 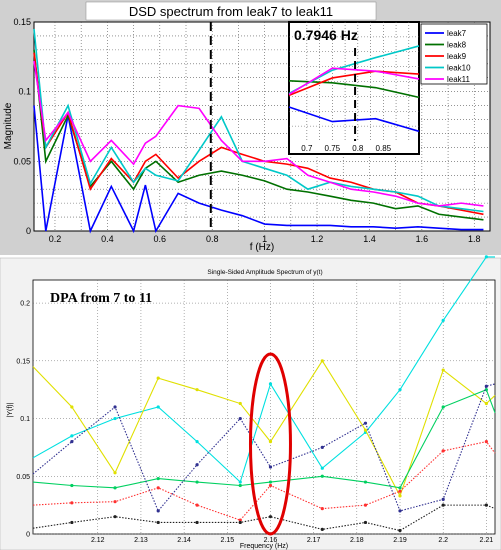 I want to click on chart2-x-ticks: 2.12 2.13 2.14 2.15 2.16 2.17 2.18 2.19 2.2 2.21, so click(x=292, y=540).